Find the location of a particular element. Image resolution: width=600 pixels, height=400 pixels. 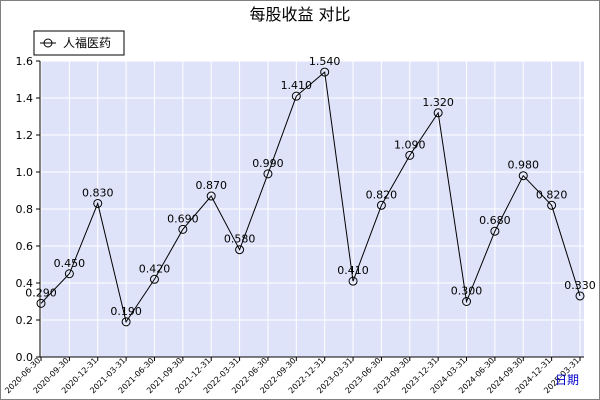

data-label: 1.540 is located at coordinates (325, 61).